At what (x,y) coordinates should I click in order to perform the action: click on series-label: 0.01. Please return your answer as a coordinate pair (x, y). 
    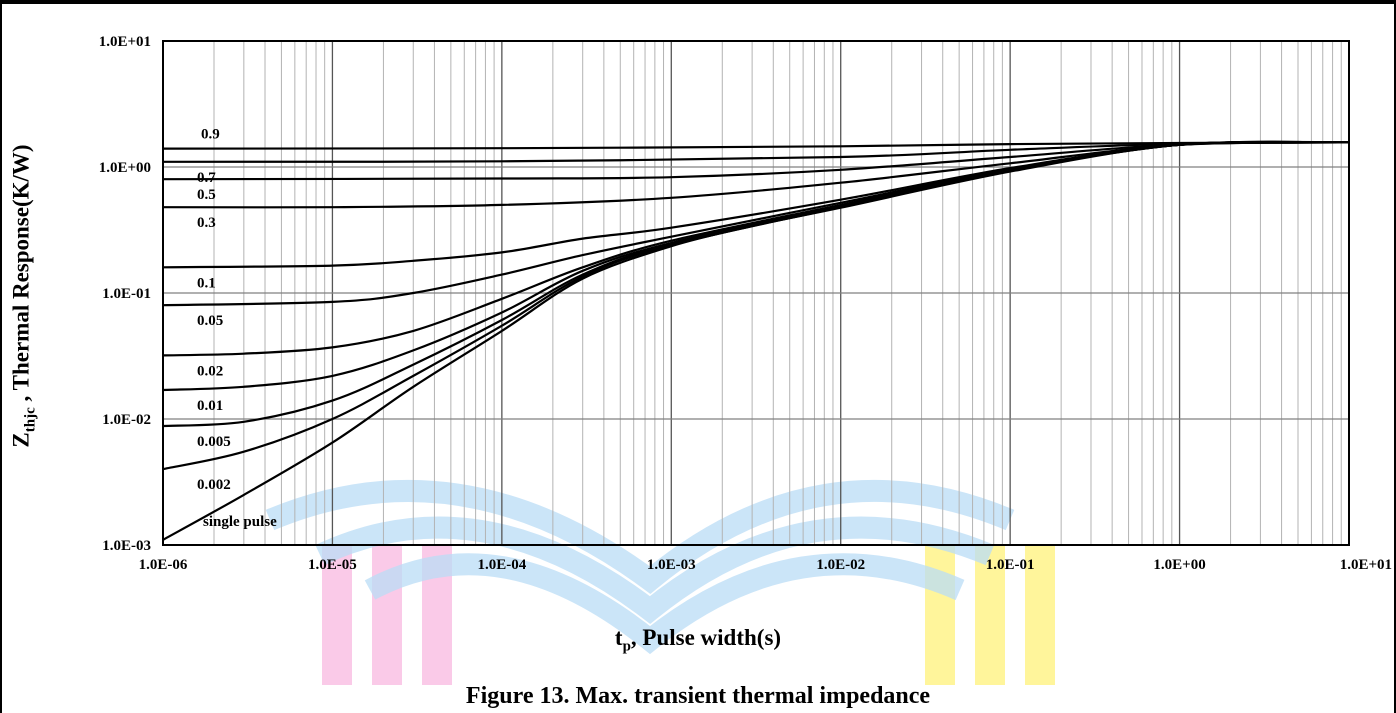
    Looking at the image, I should click on (210, 406).